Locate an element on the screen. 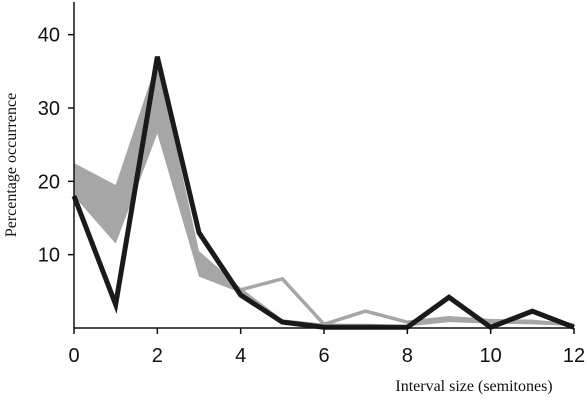  x-tick-label: 4 is located at coordinates (240, 356).